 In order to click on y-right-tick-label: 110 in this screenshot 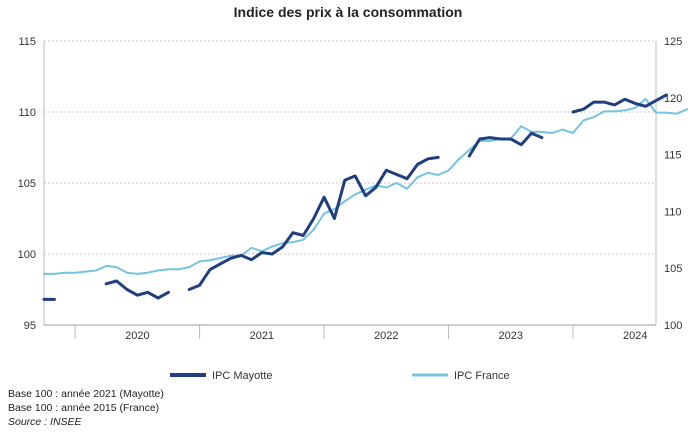, I will do `click(673, 212)`.